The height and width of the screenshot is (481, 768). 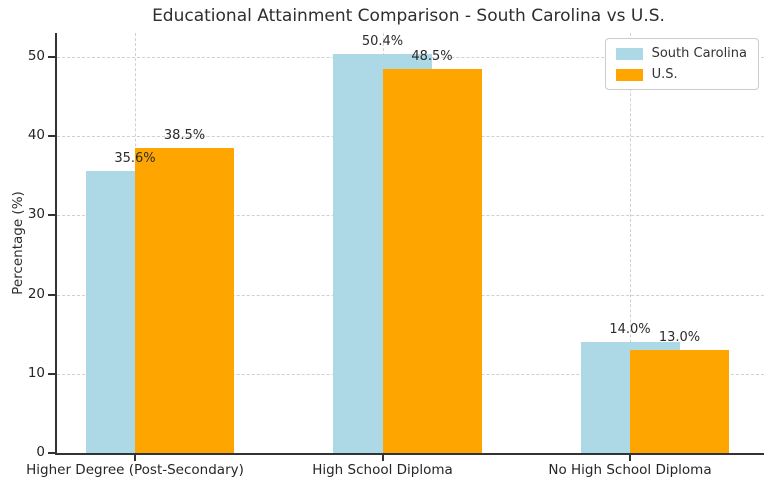 What do you see at coordinates (135, 470) in the screenshot?
I see `x-axis-tick-label-0: Higher Degree (Post-Secondary)` at bounding box center [135, 470].